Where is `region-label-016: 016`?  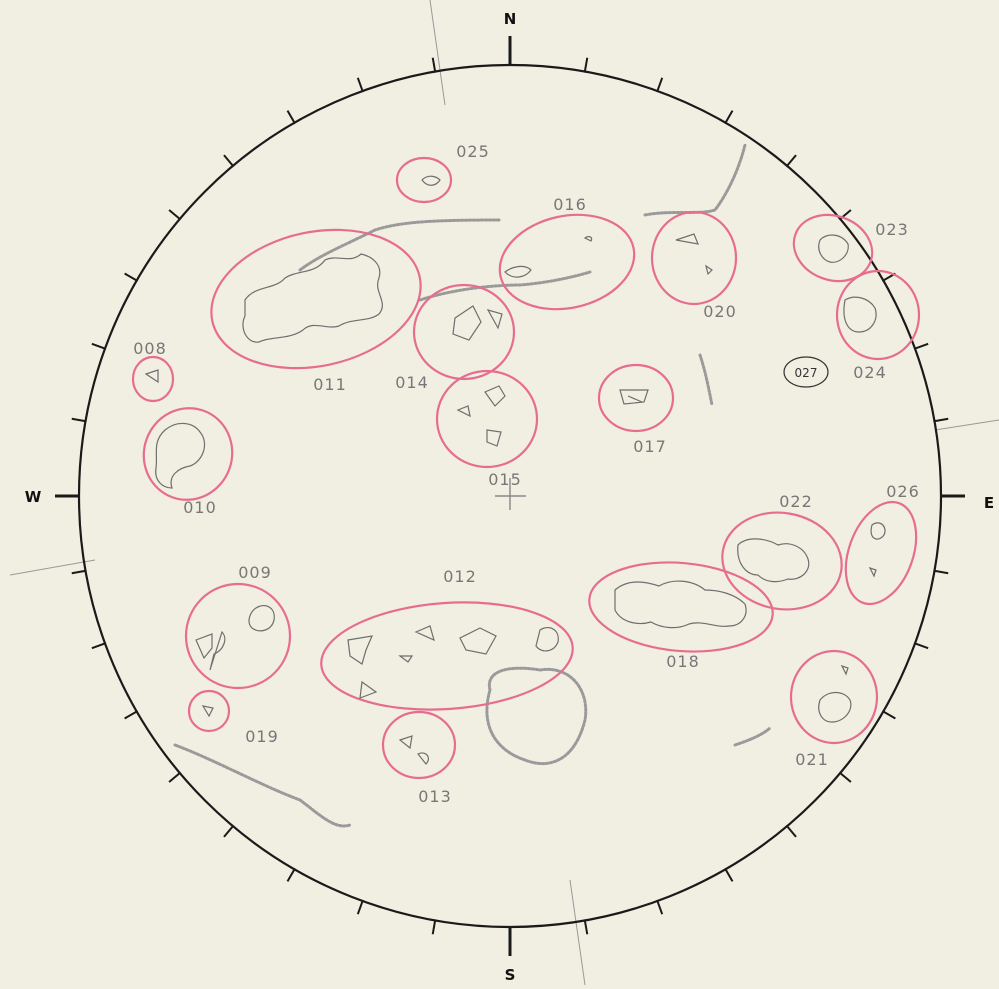 region-label-016: 016 is located at coordinates (570, 204).